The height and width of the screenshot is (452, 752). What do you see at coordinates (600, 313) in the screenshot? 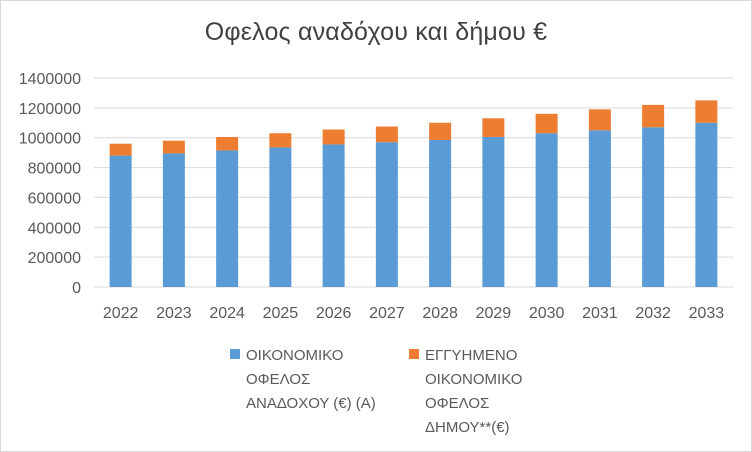
I see `x-tick-label: 2031` at bounding box center [600, 313].